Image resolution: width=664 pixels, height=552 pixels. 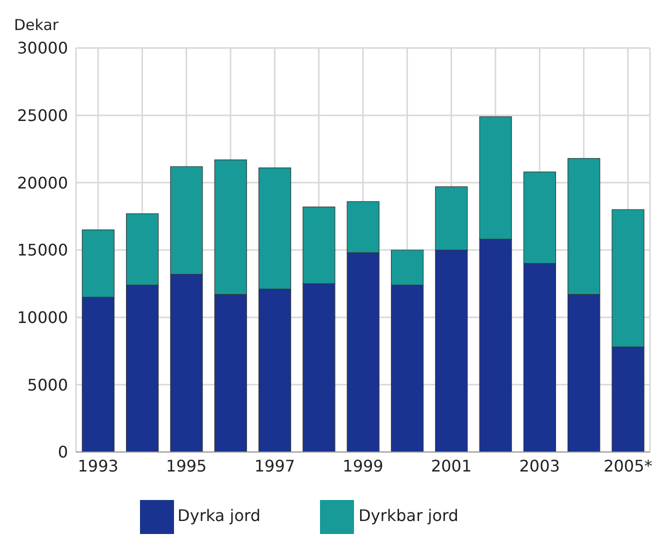 What do you see at coordinates (63, 452) in the screenshot?
I see `y-tick-label: 0` at bounding box center [63, 452].